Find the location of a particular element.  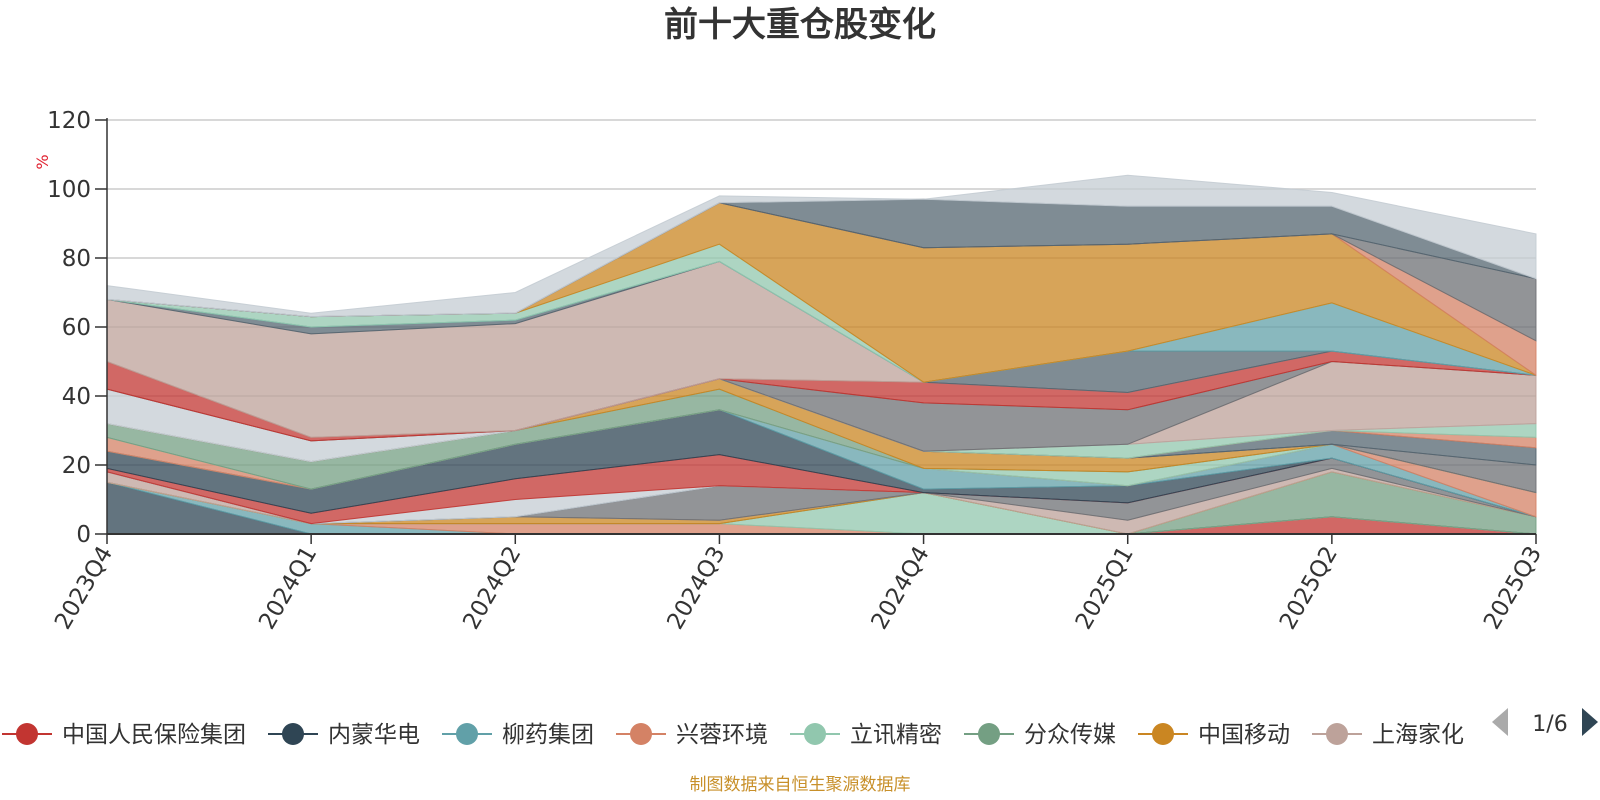

legend-label: 上海家化 is located at coordinates (1418, 735).